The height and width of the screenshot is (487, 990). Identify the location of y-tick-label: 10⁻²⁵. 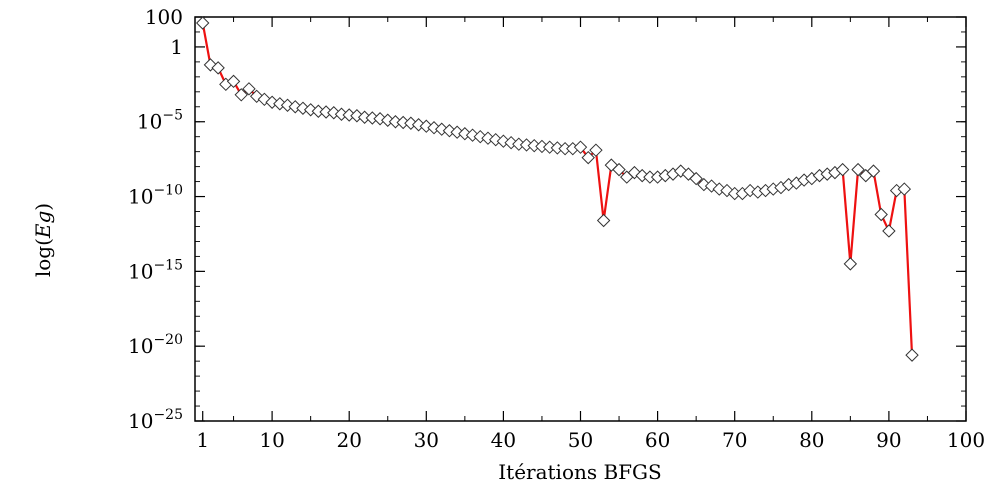
(155, 420).